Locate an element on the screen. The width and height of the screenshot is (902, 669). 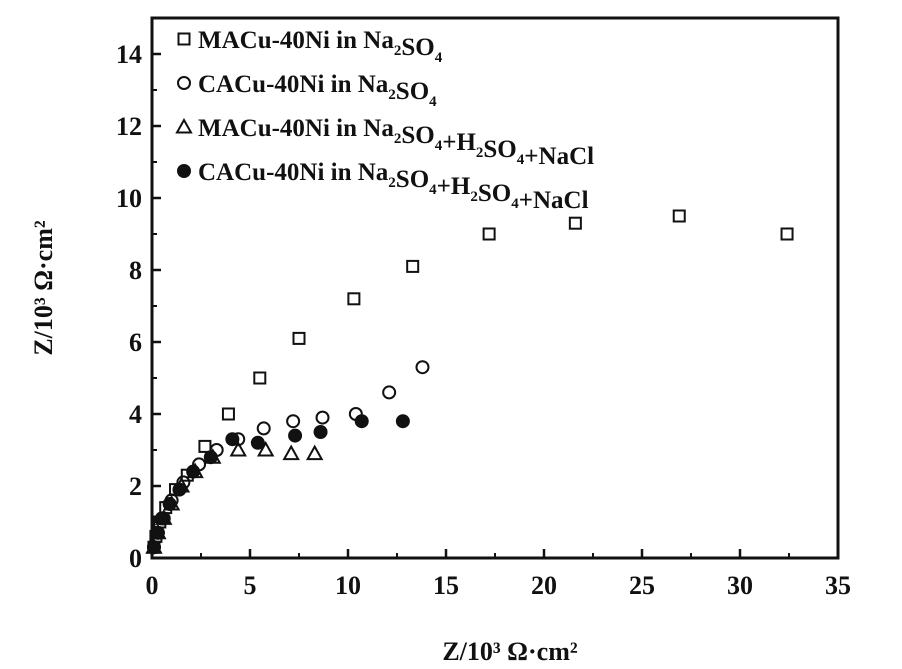
y-tick-label: 8 is located at coordinates (135, 270).